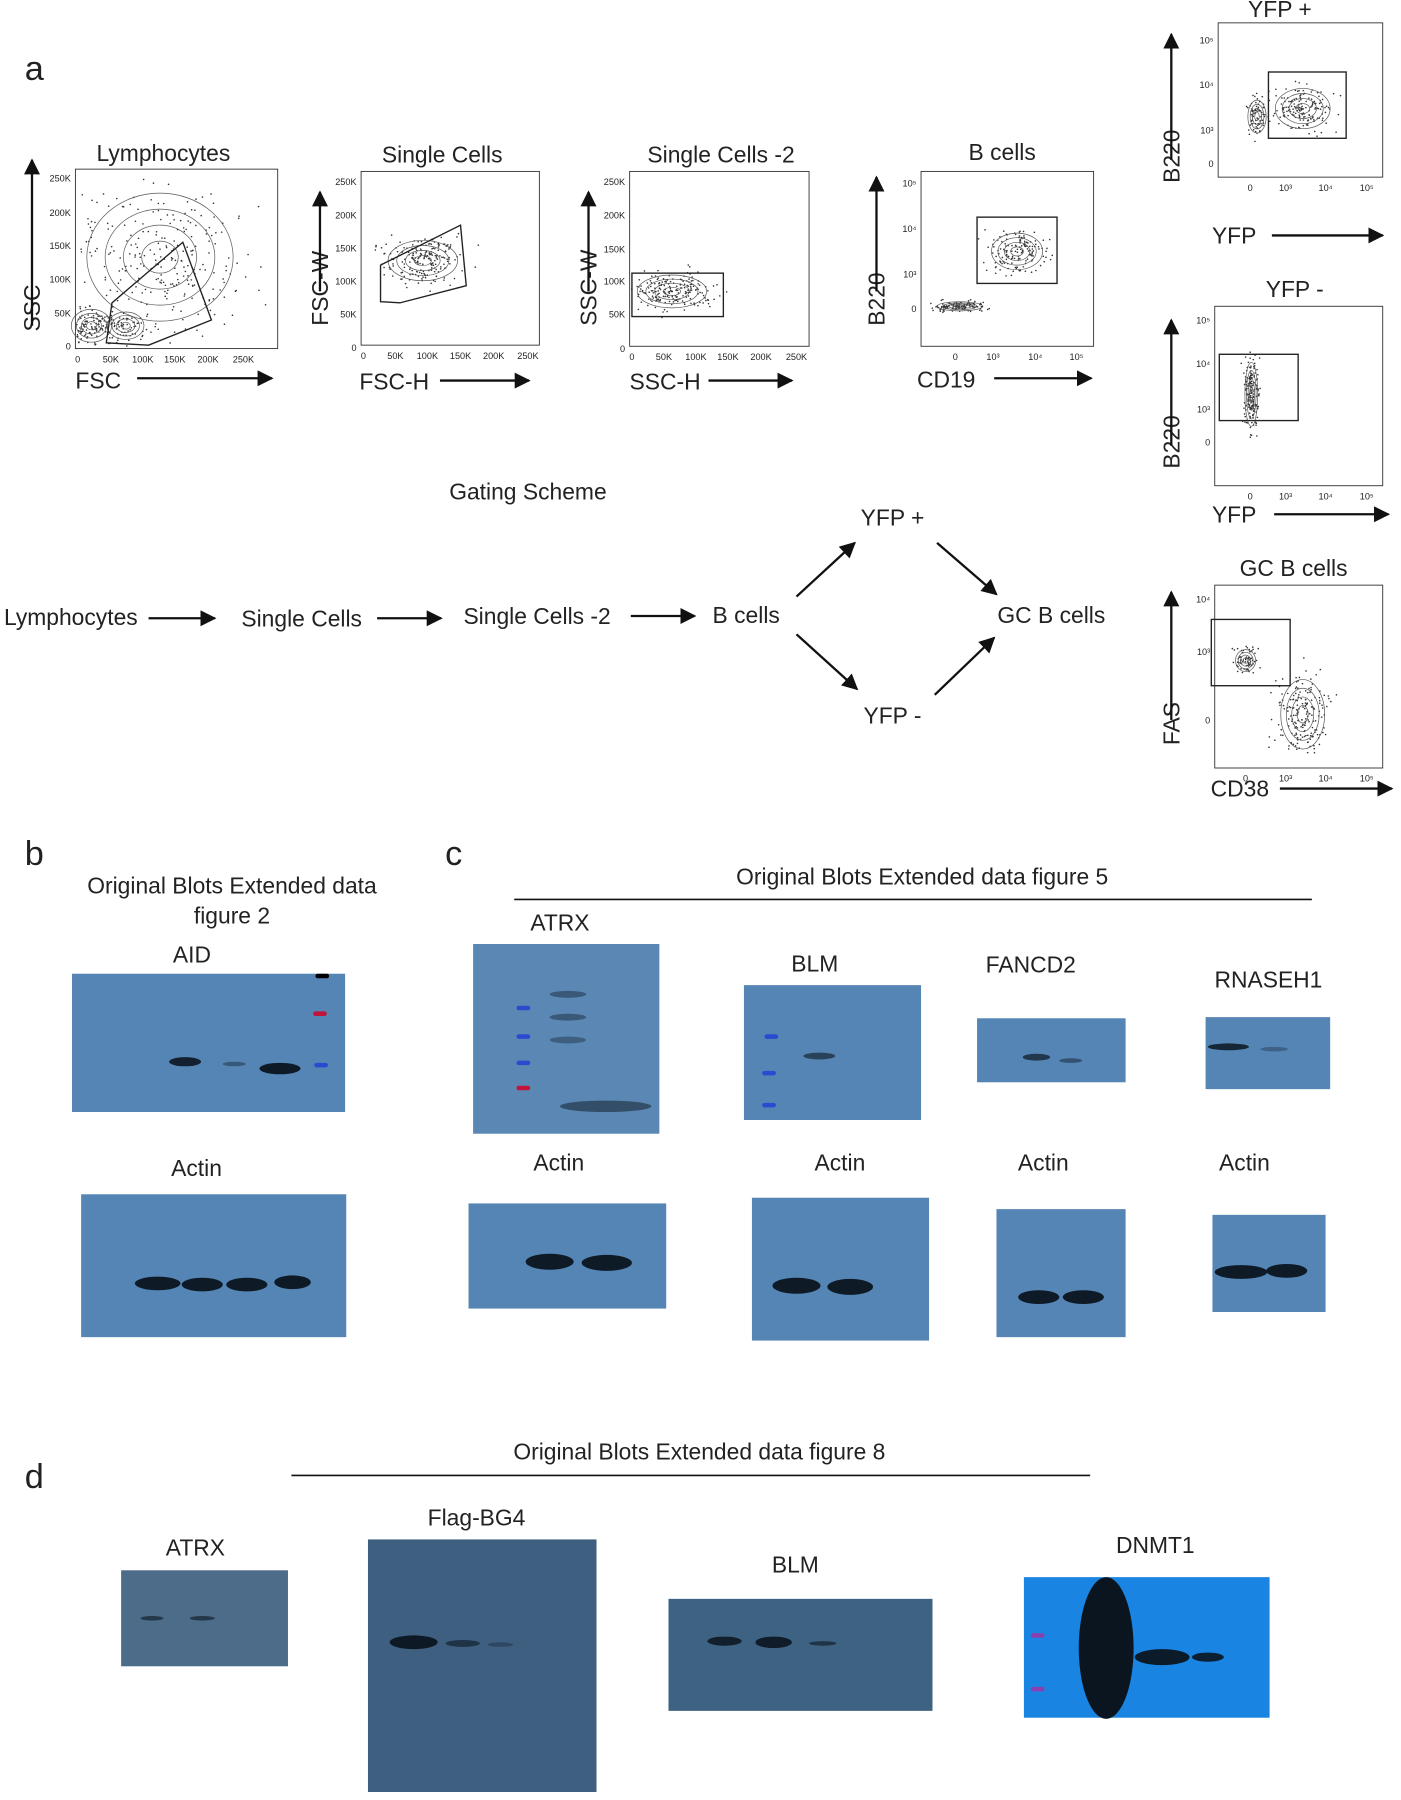 The height and width of the screenshot is (1800, 1401). I want to click on band, so click(850, 1286).